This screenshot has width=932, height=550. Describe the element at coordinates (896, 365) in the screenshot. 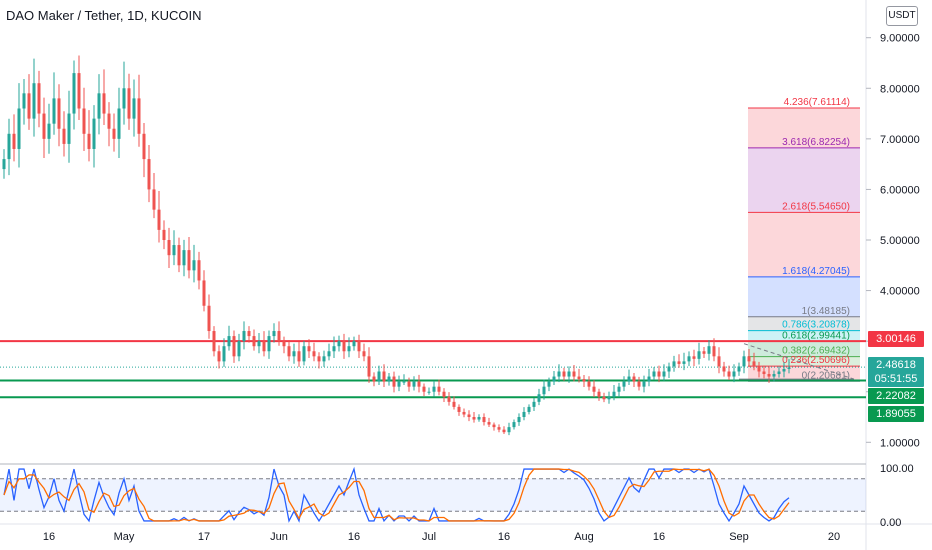

I see `current-price-tag: 2.48618` at that location.